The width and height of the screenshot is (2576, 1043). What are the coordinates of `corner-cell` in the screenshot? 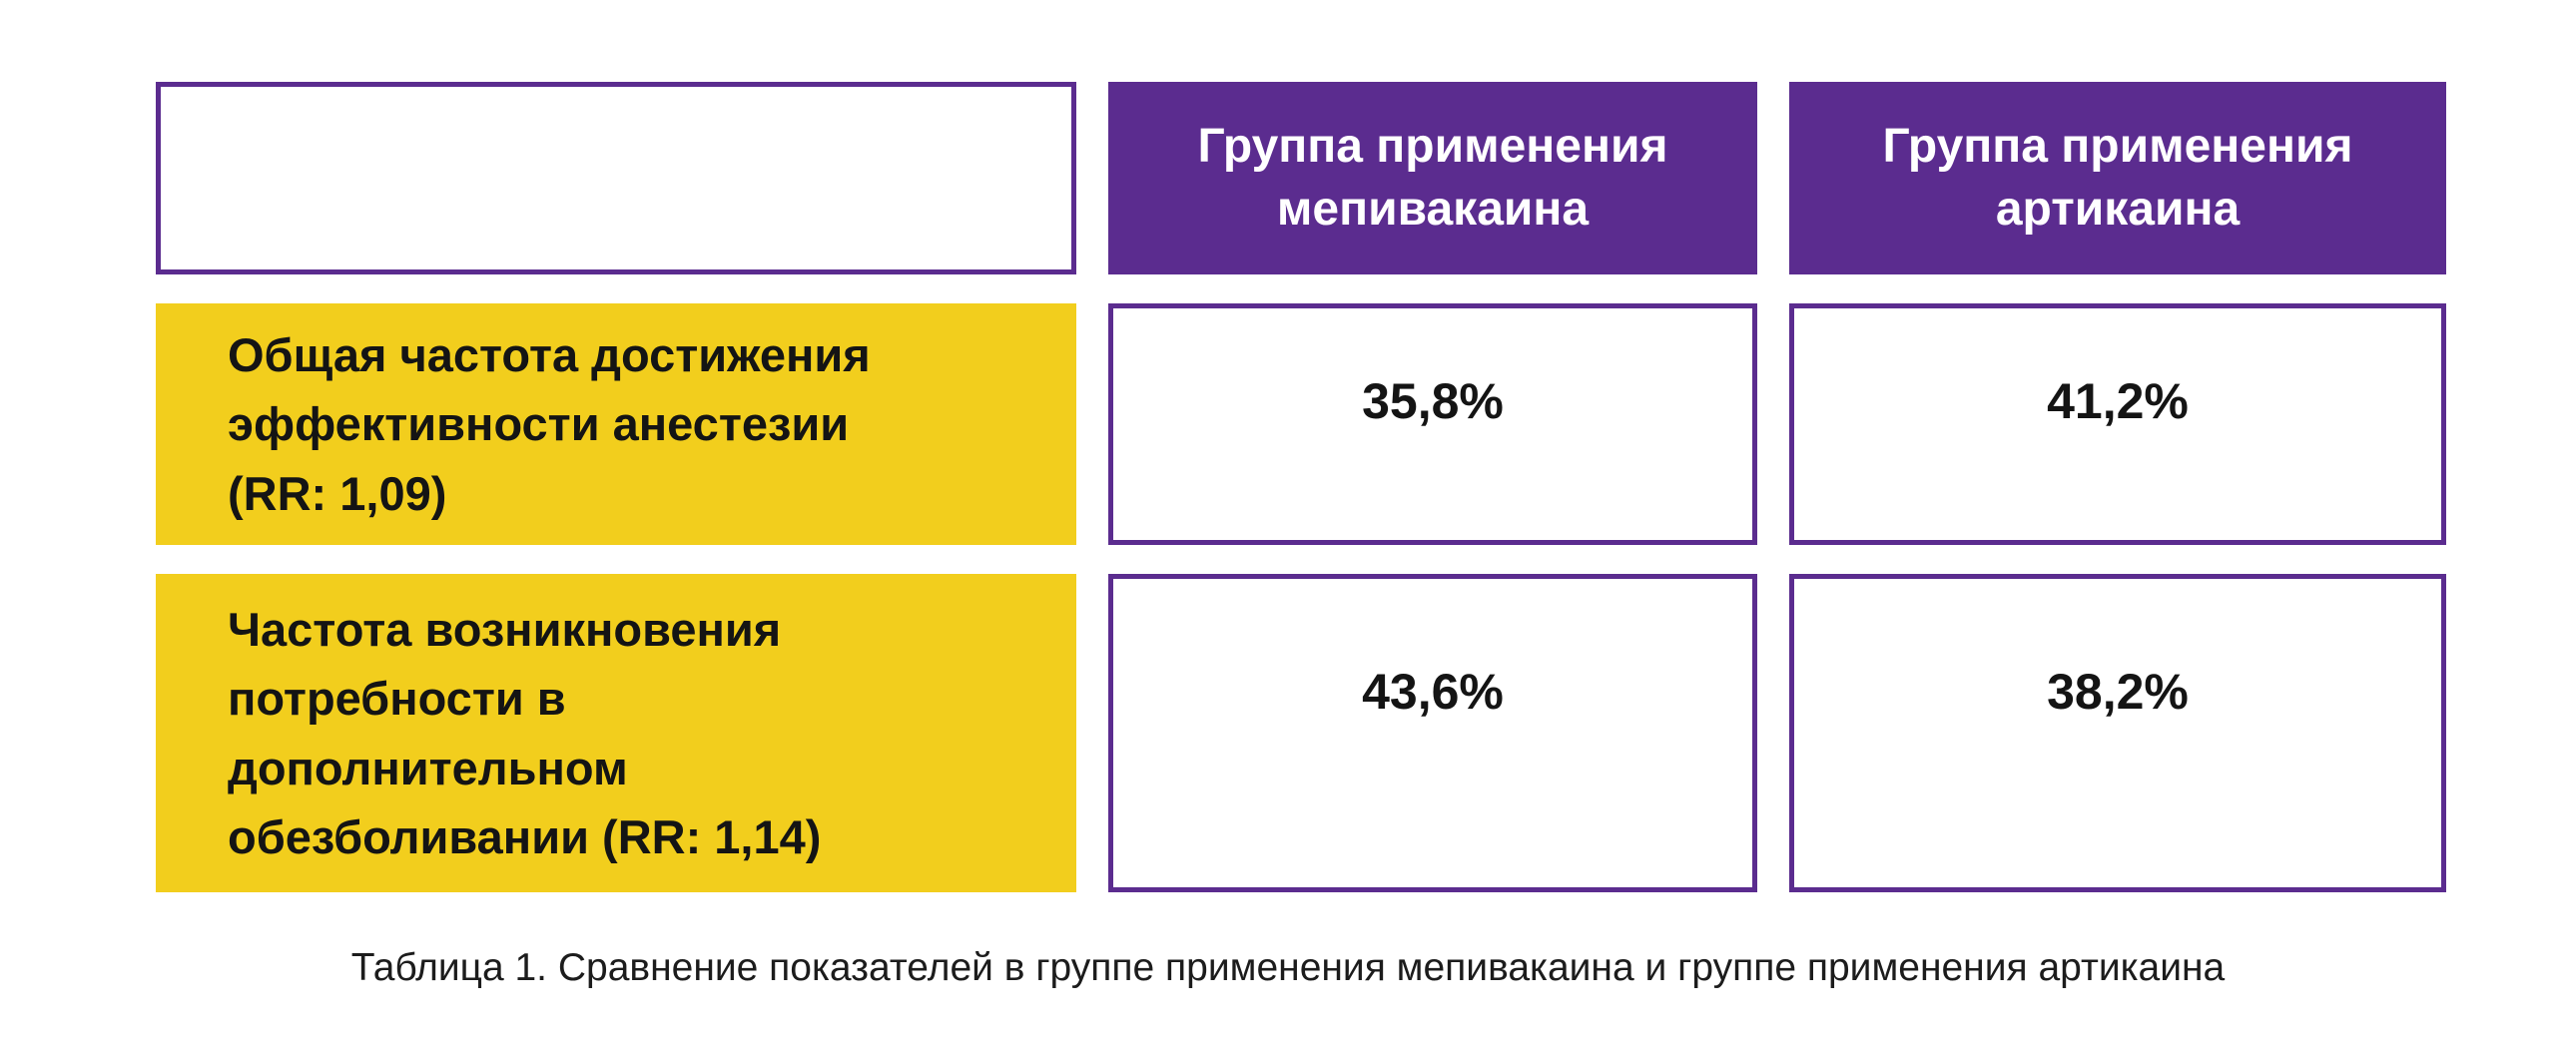 It's located at (616, 178).